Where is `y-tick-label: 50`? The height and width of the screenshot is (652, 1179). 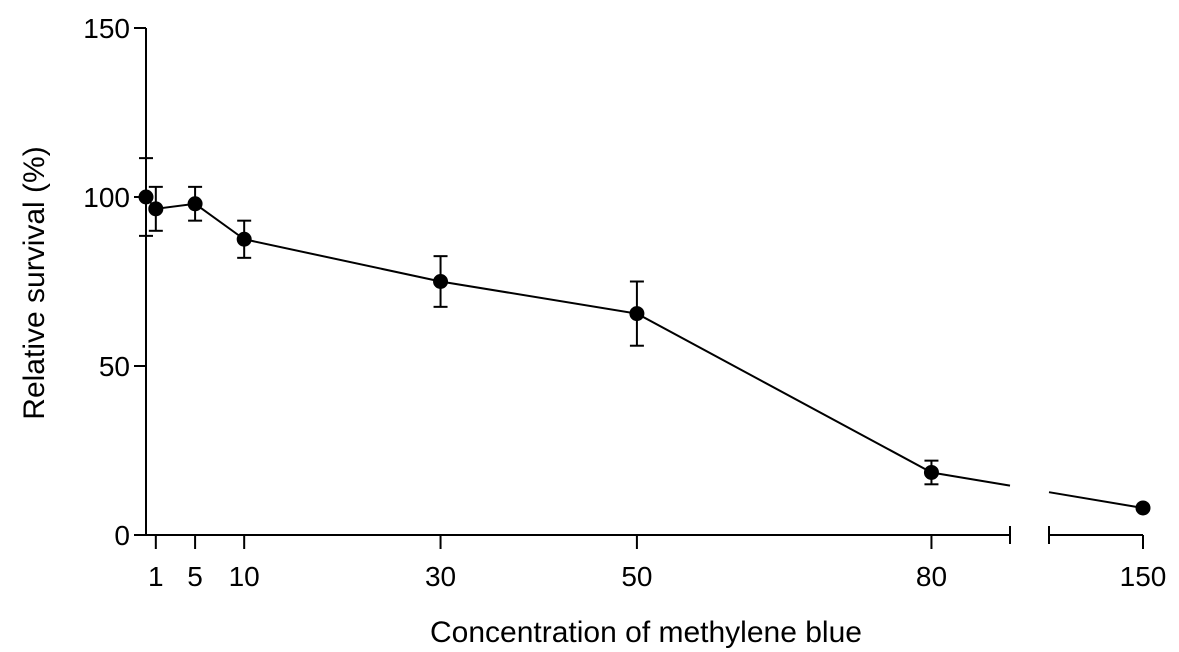 y-tick-label: 50 is located at coordinates (114, 366).